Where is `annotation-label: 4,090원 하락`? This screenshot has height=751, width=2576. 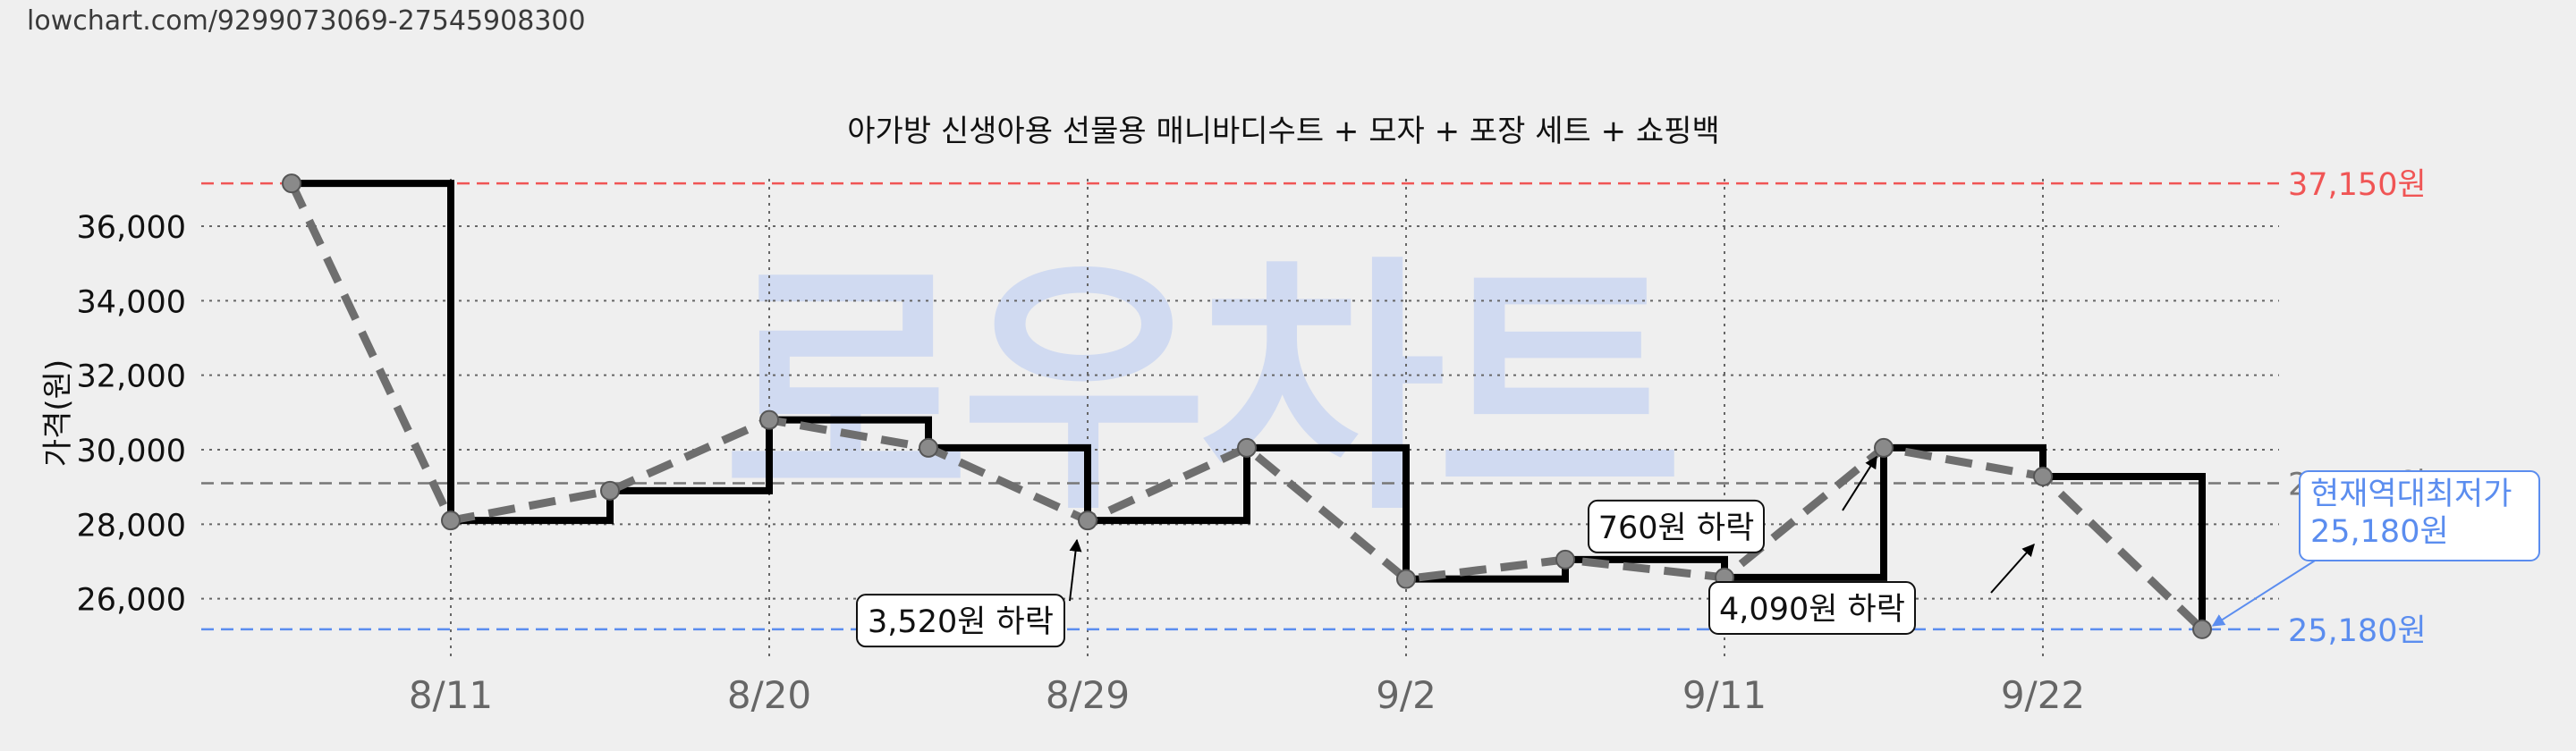 annotation-label: 4,090원 하락 is located at coordinates (1812, 610).